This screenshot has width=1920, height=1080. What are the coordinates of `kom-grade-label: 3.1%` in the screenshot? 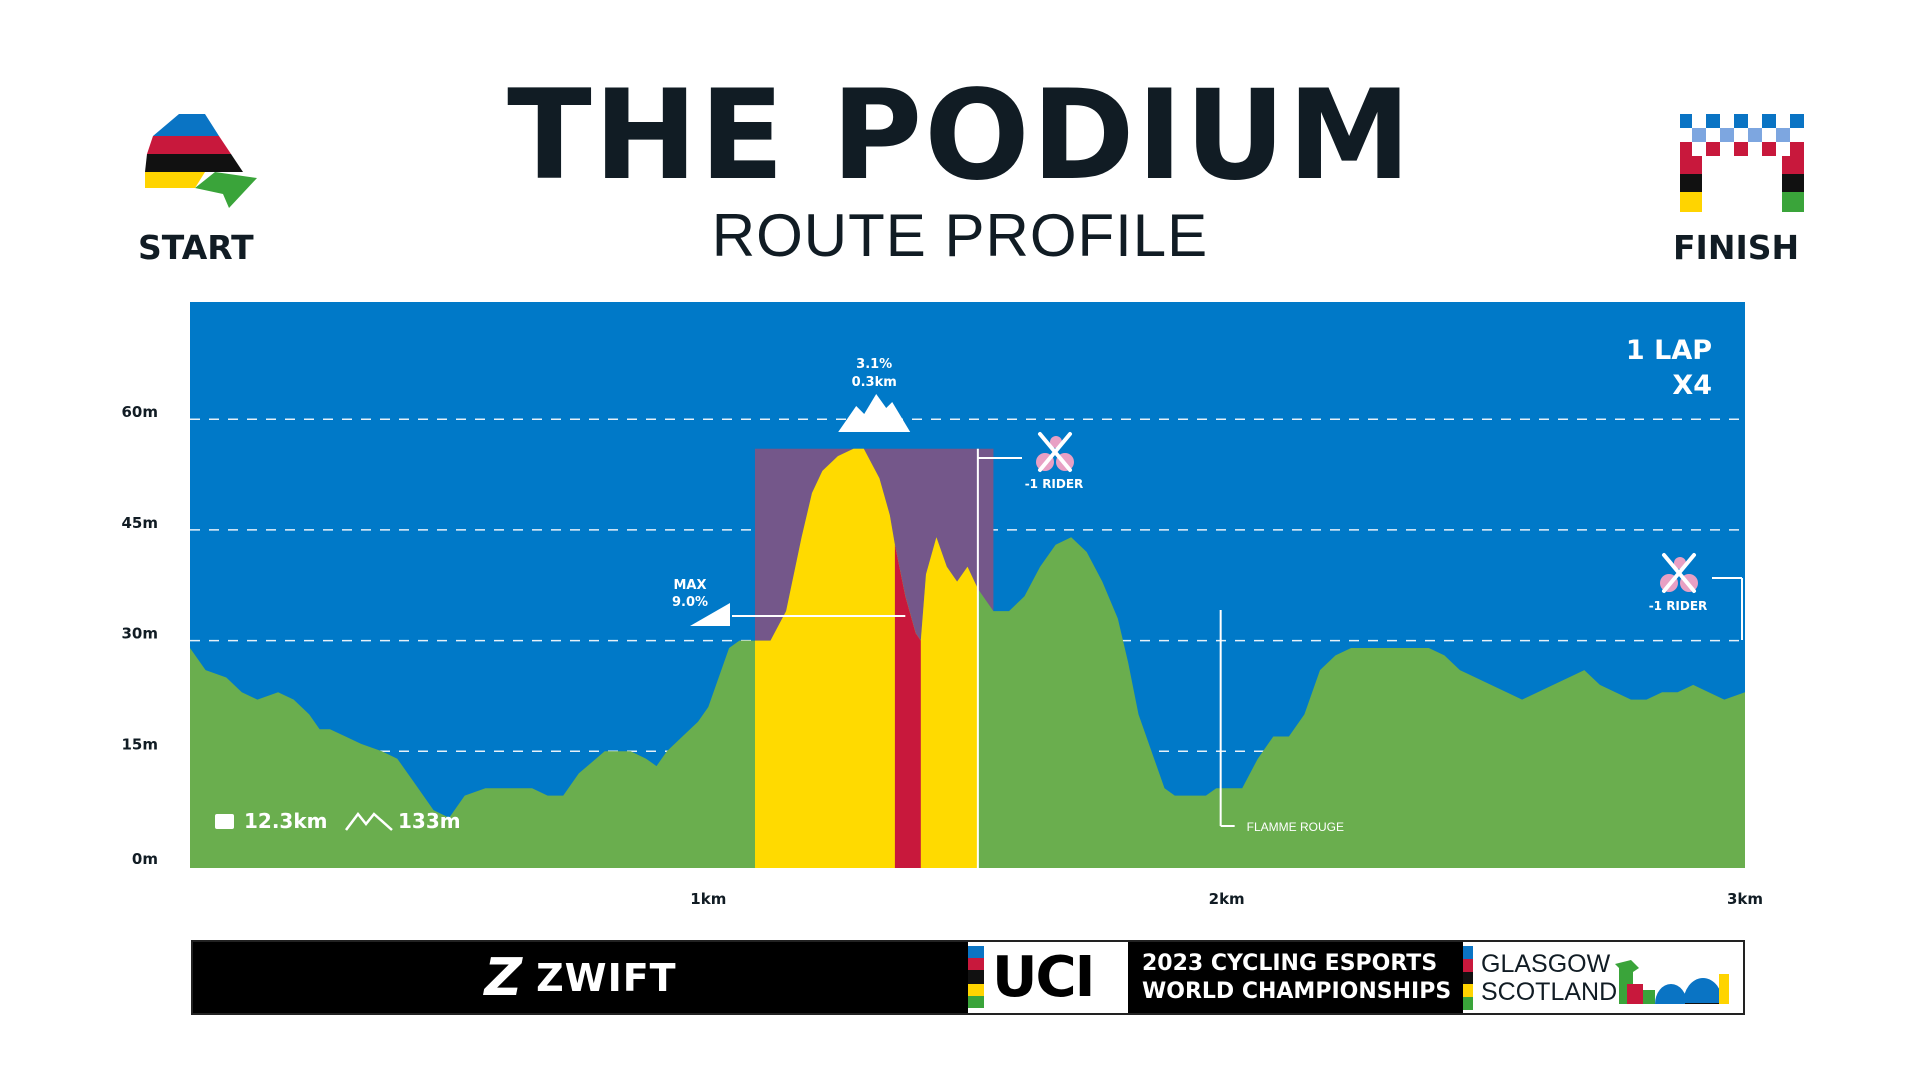 It's located at (874, 364).